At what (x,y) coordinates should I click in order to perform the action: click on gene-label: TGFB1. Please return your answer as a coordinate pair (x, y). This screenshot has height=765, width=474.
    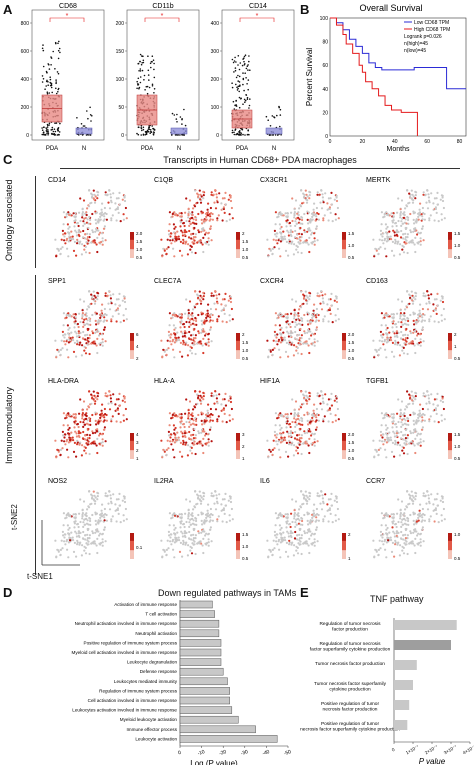
    Looking at the image, I should click on (377, 381).